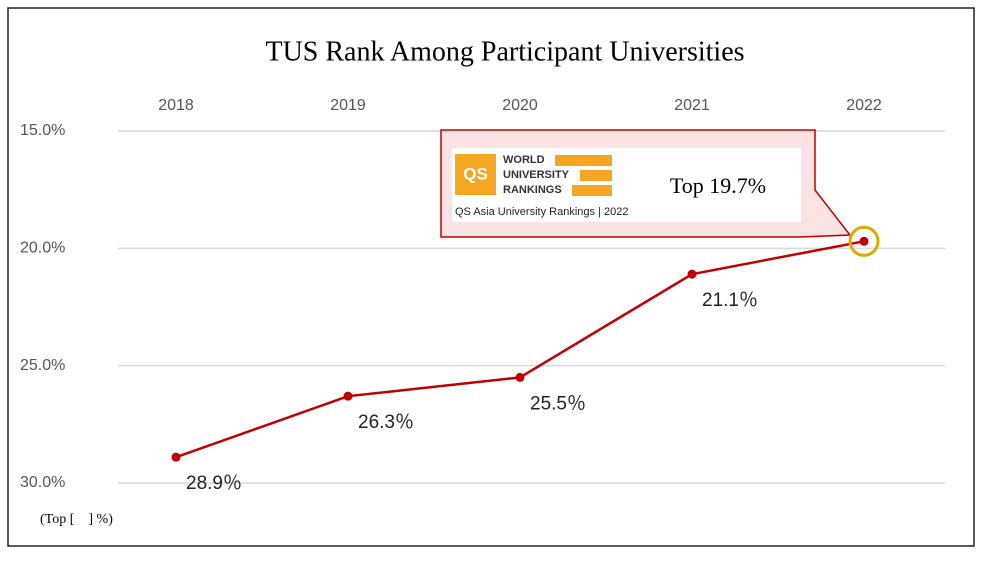  I want to click on y-axis-label: (Top [ ] %), so click(76, 519).